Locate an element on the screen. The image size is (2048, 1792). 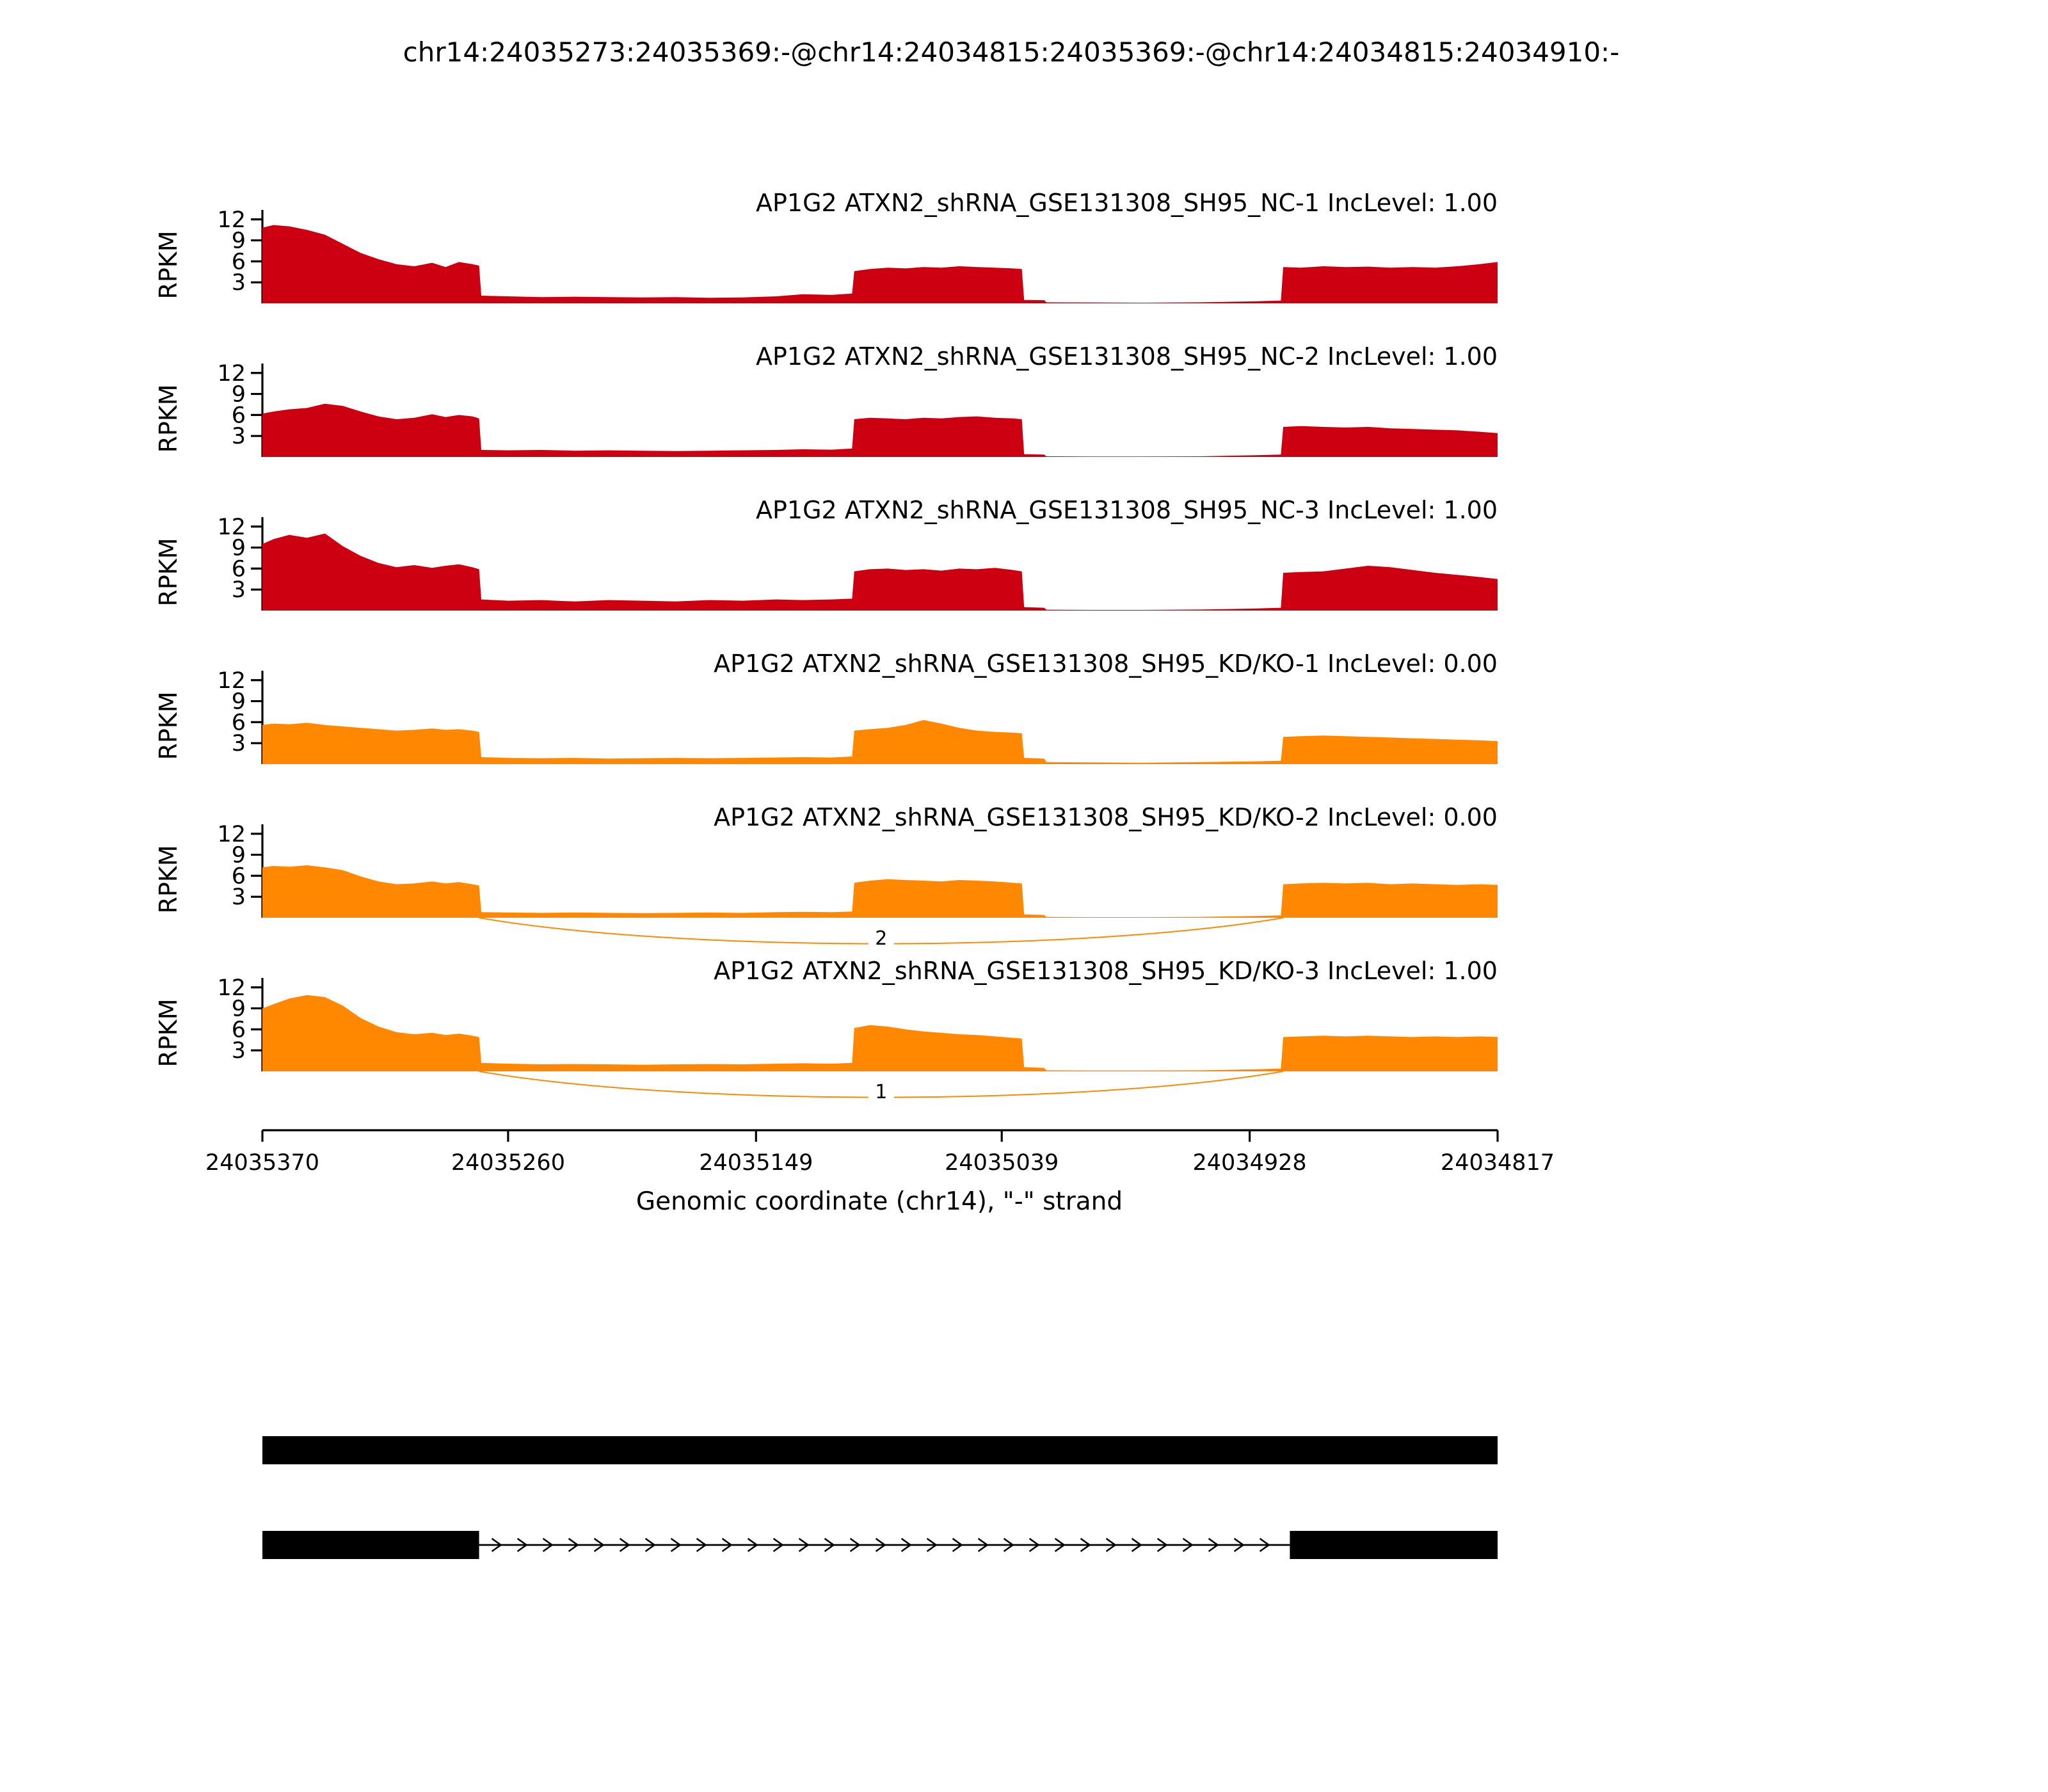
junction-count: 1 is located at coordinates (881, 1092).